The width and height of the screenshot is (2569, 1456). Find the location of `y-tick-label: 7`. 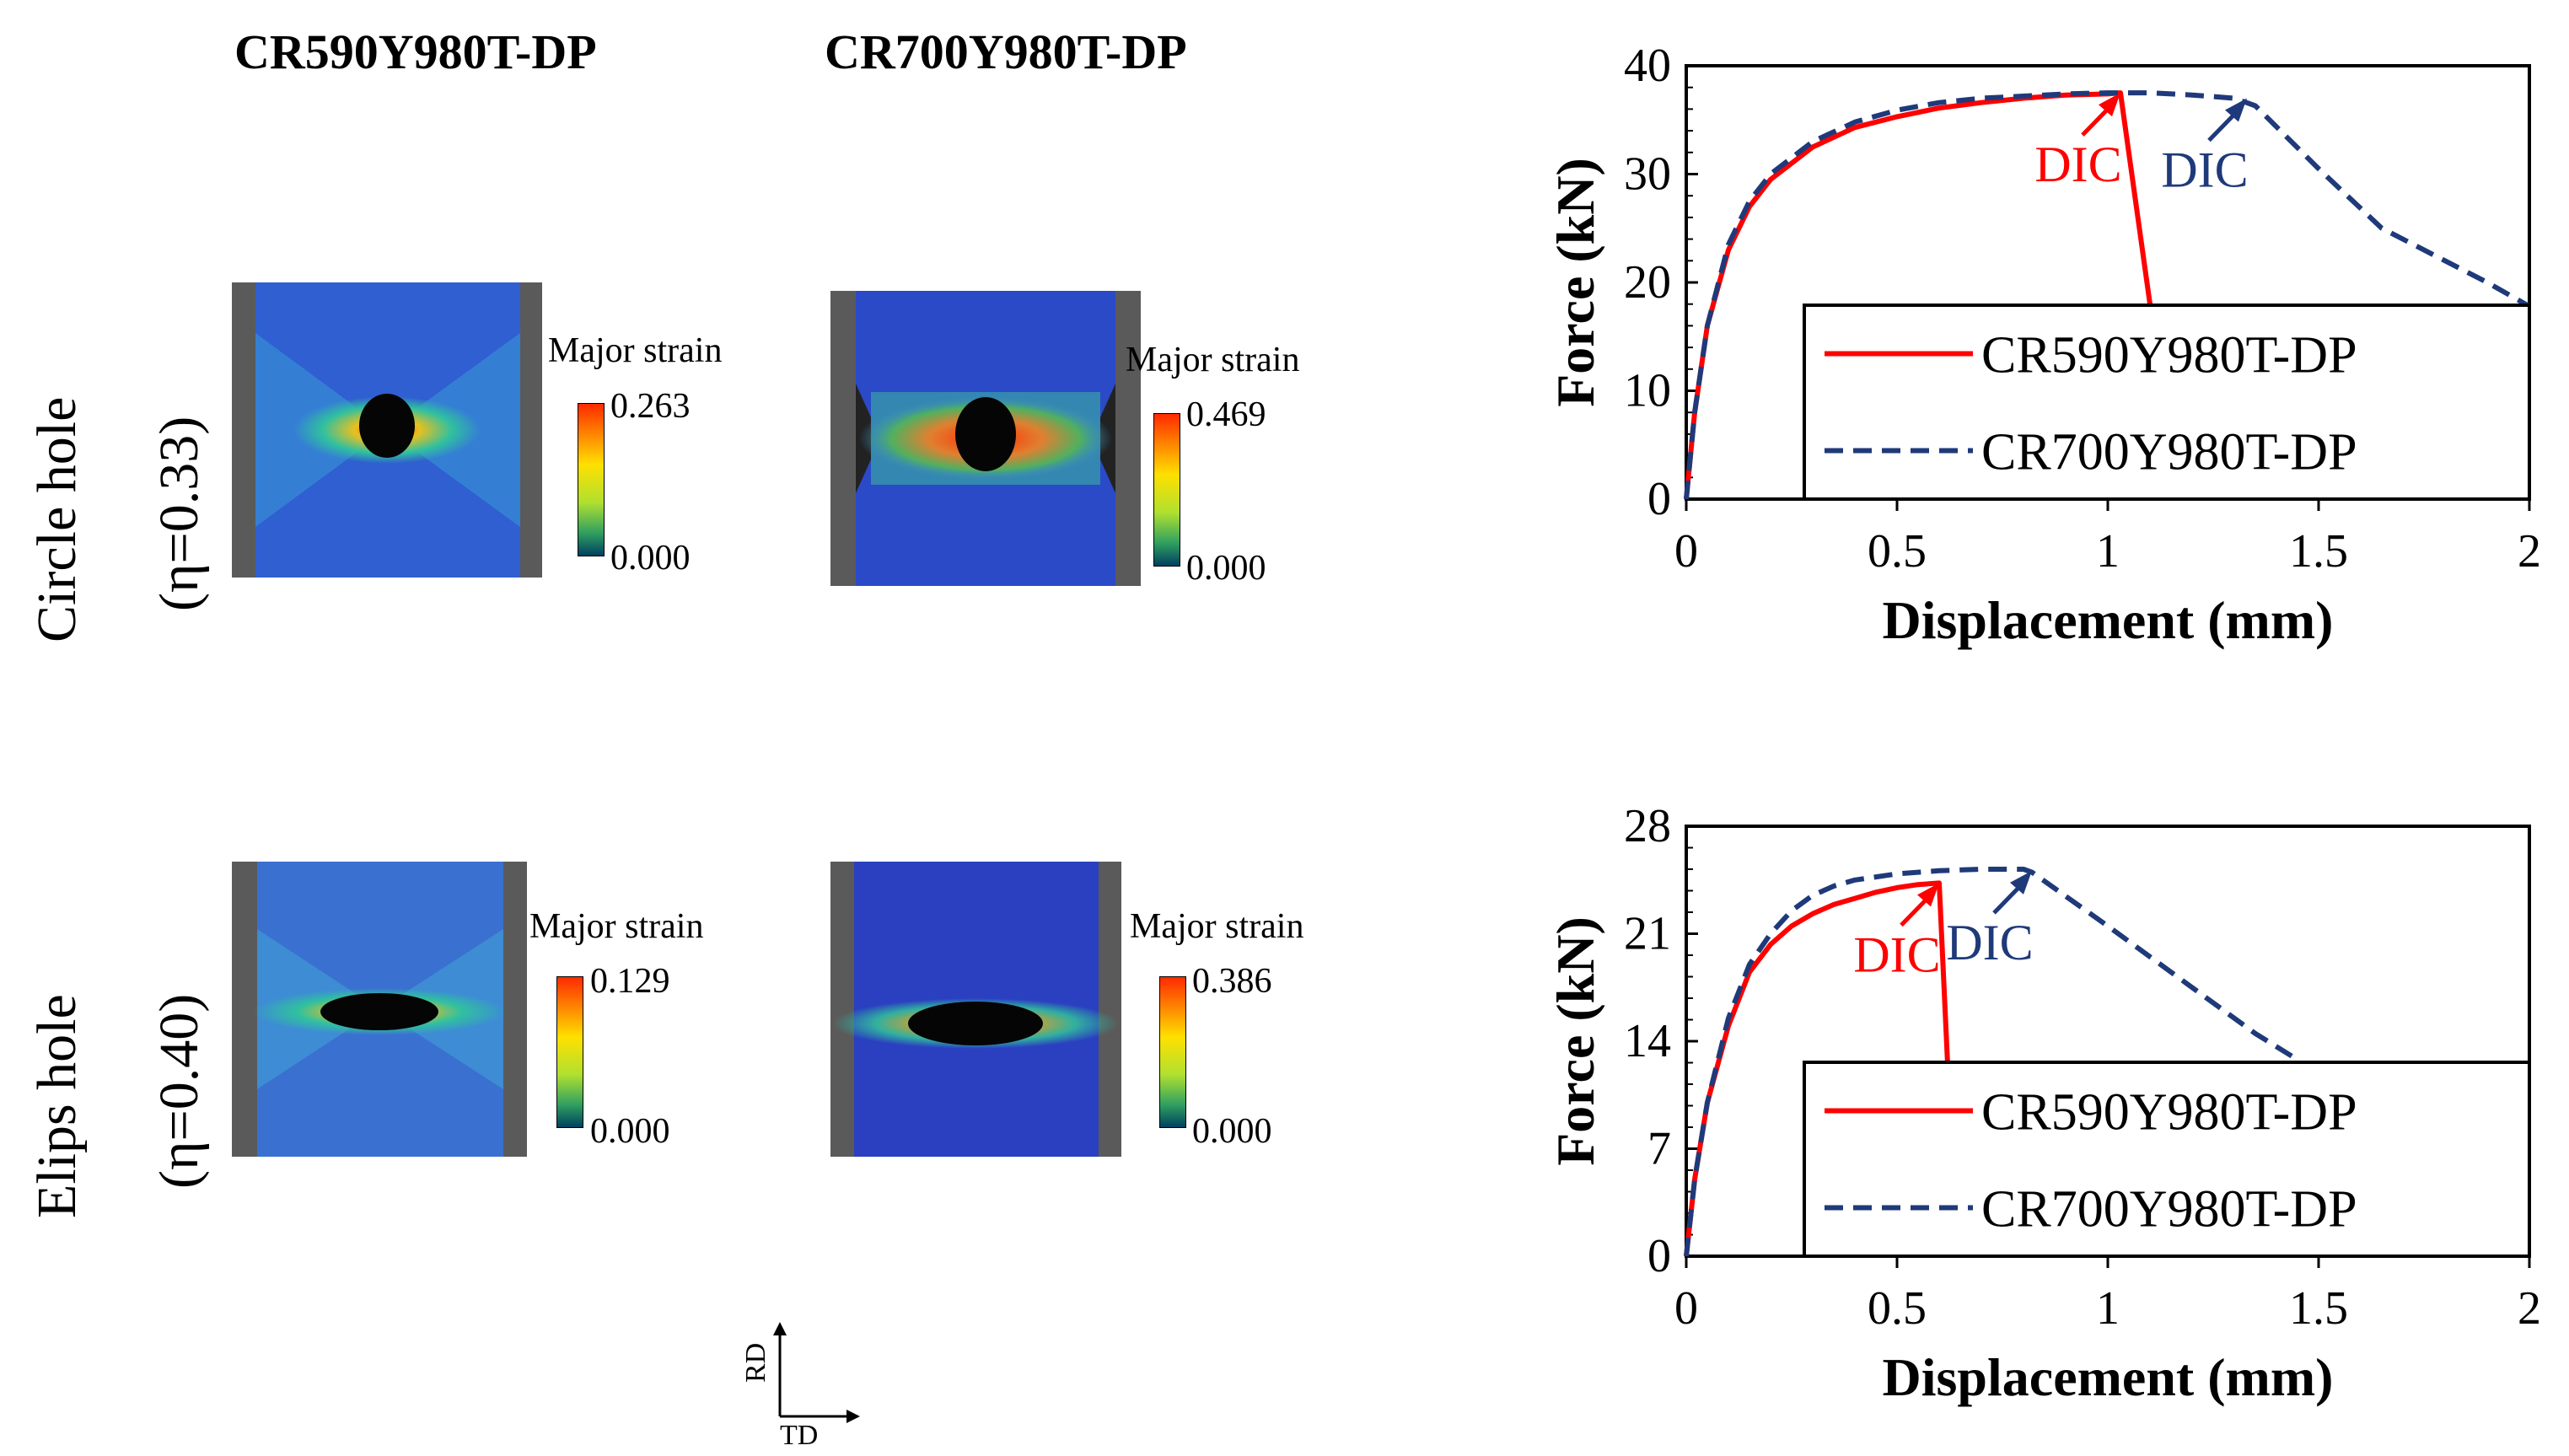

y-tick-label: 7 is located at coordinates (1659, 1149).